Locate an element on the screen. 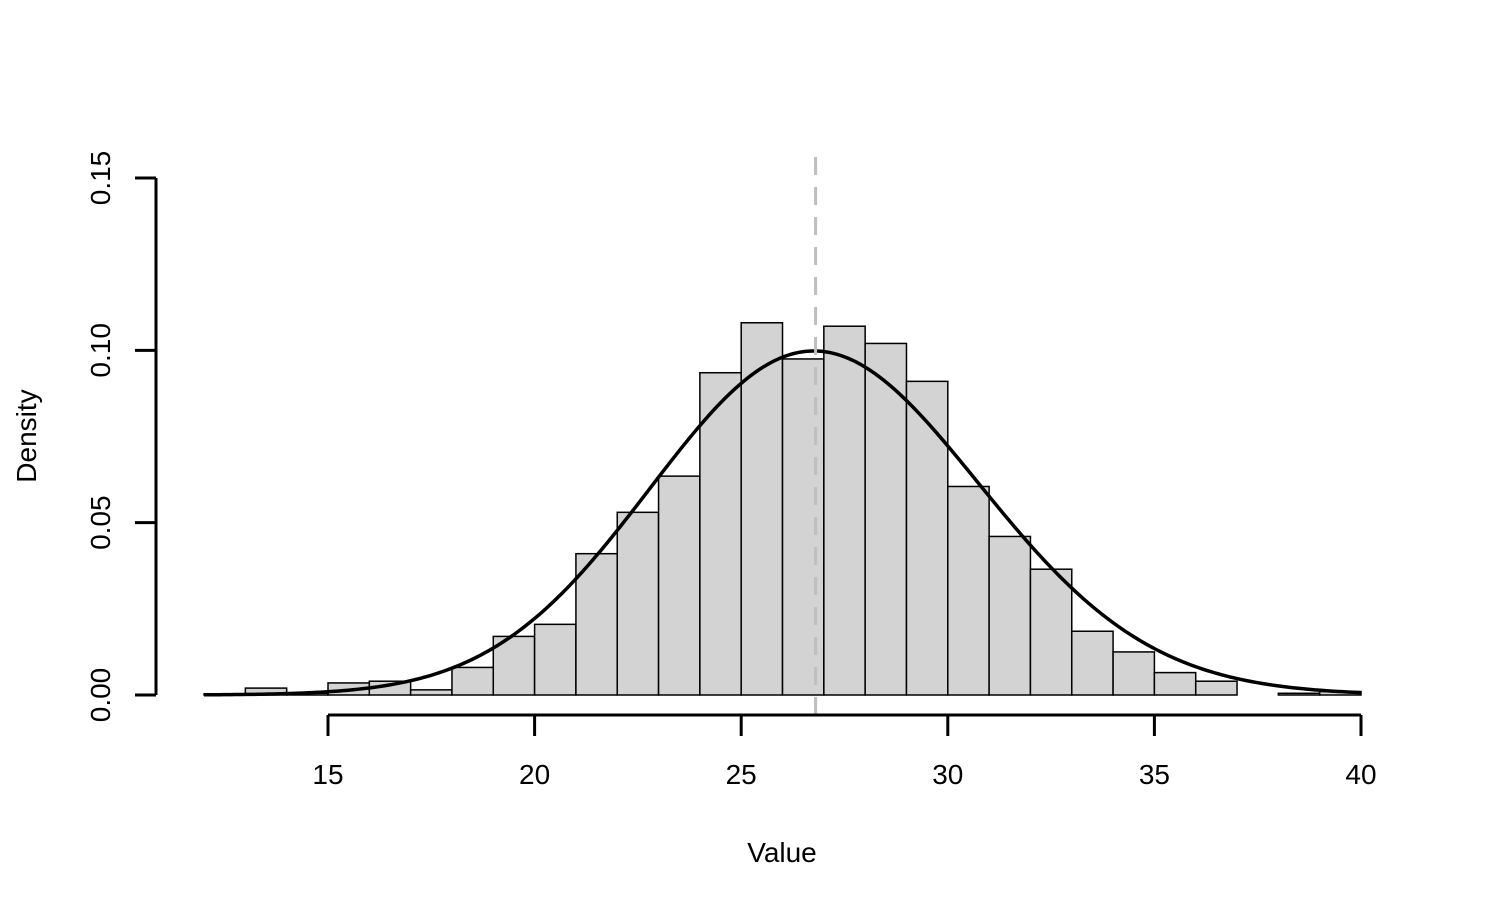  x-tick-label: 30 is located at coordinates (947, 774).